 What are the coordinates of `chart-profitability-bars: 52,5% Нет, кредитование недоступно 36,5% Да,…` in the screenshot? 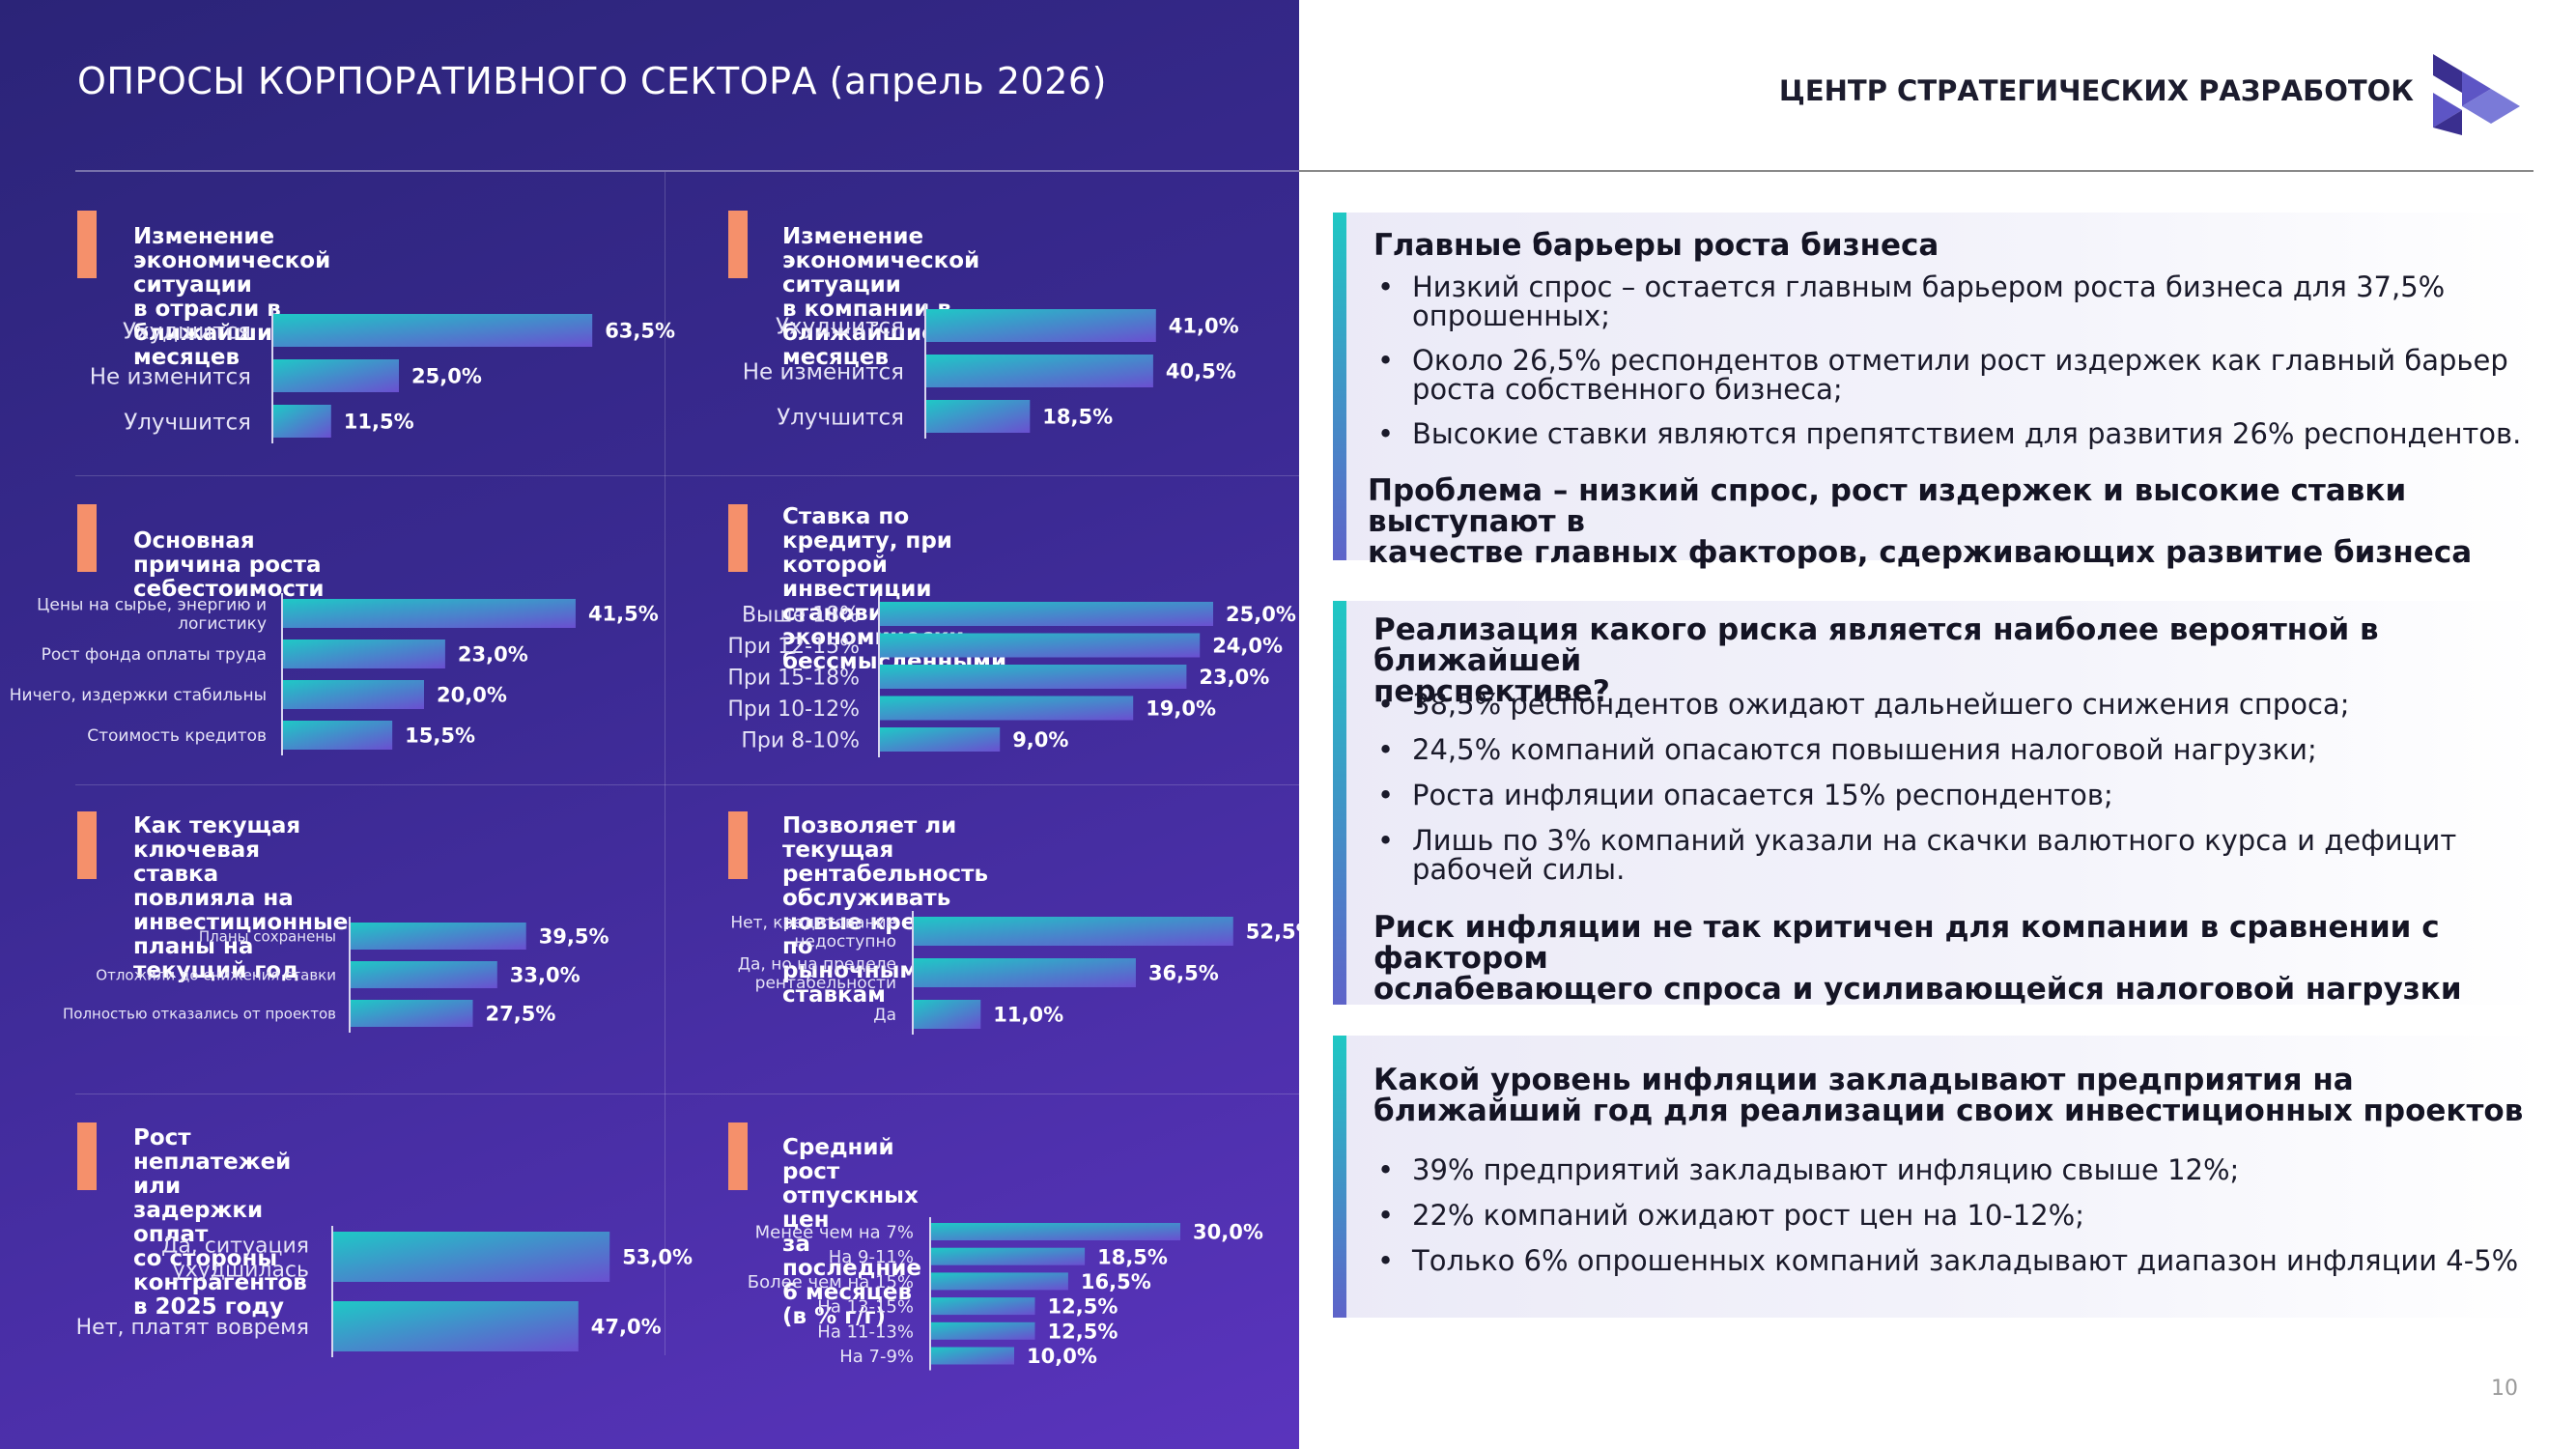 It's located at (1014, 973).